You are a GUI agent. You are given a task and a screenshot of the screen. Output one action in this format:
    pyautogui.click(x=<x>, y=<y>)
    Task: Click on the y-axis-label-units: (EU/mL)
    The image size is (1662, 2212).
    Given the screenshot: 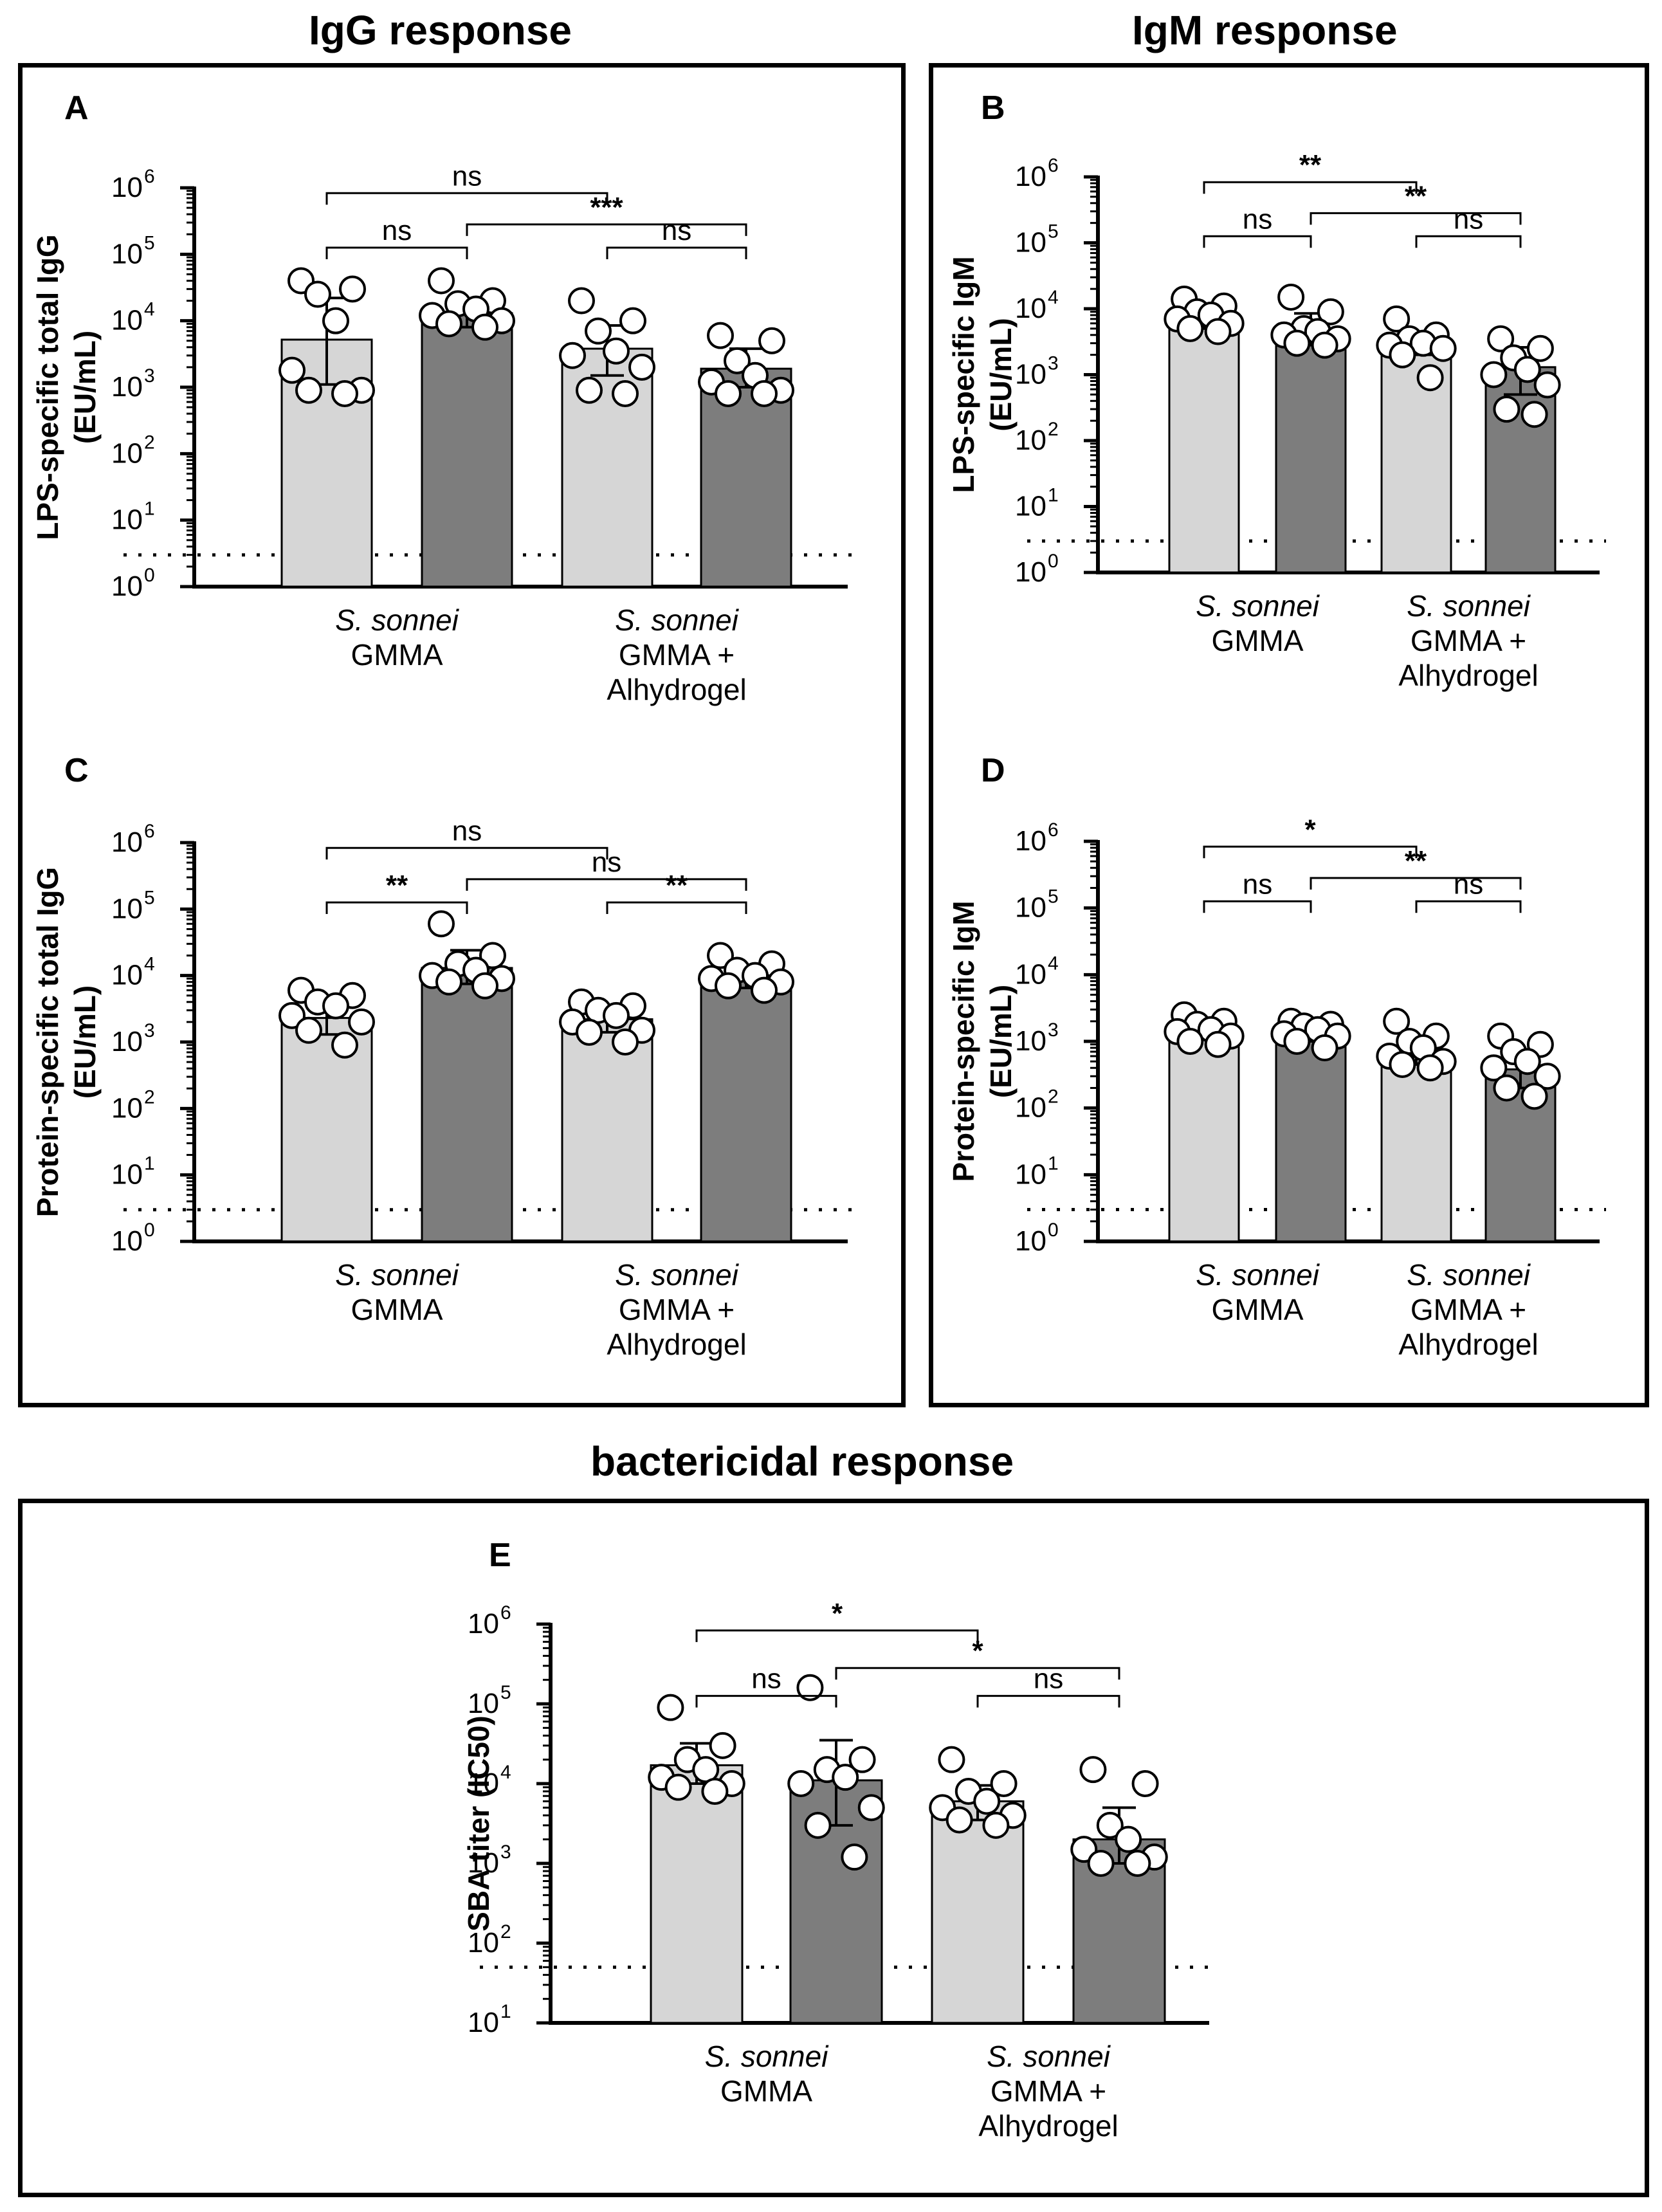 What is the action you would take?
    pyautogui.click(x=1001, y=1041)
    